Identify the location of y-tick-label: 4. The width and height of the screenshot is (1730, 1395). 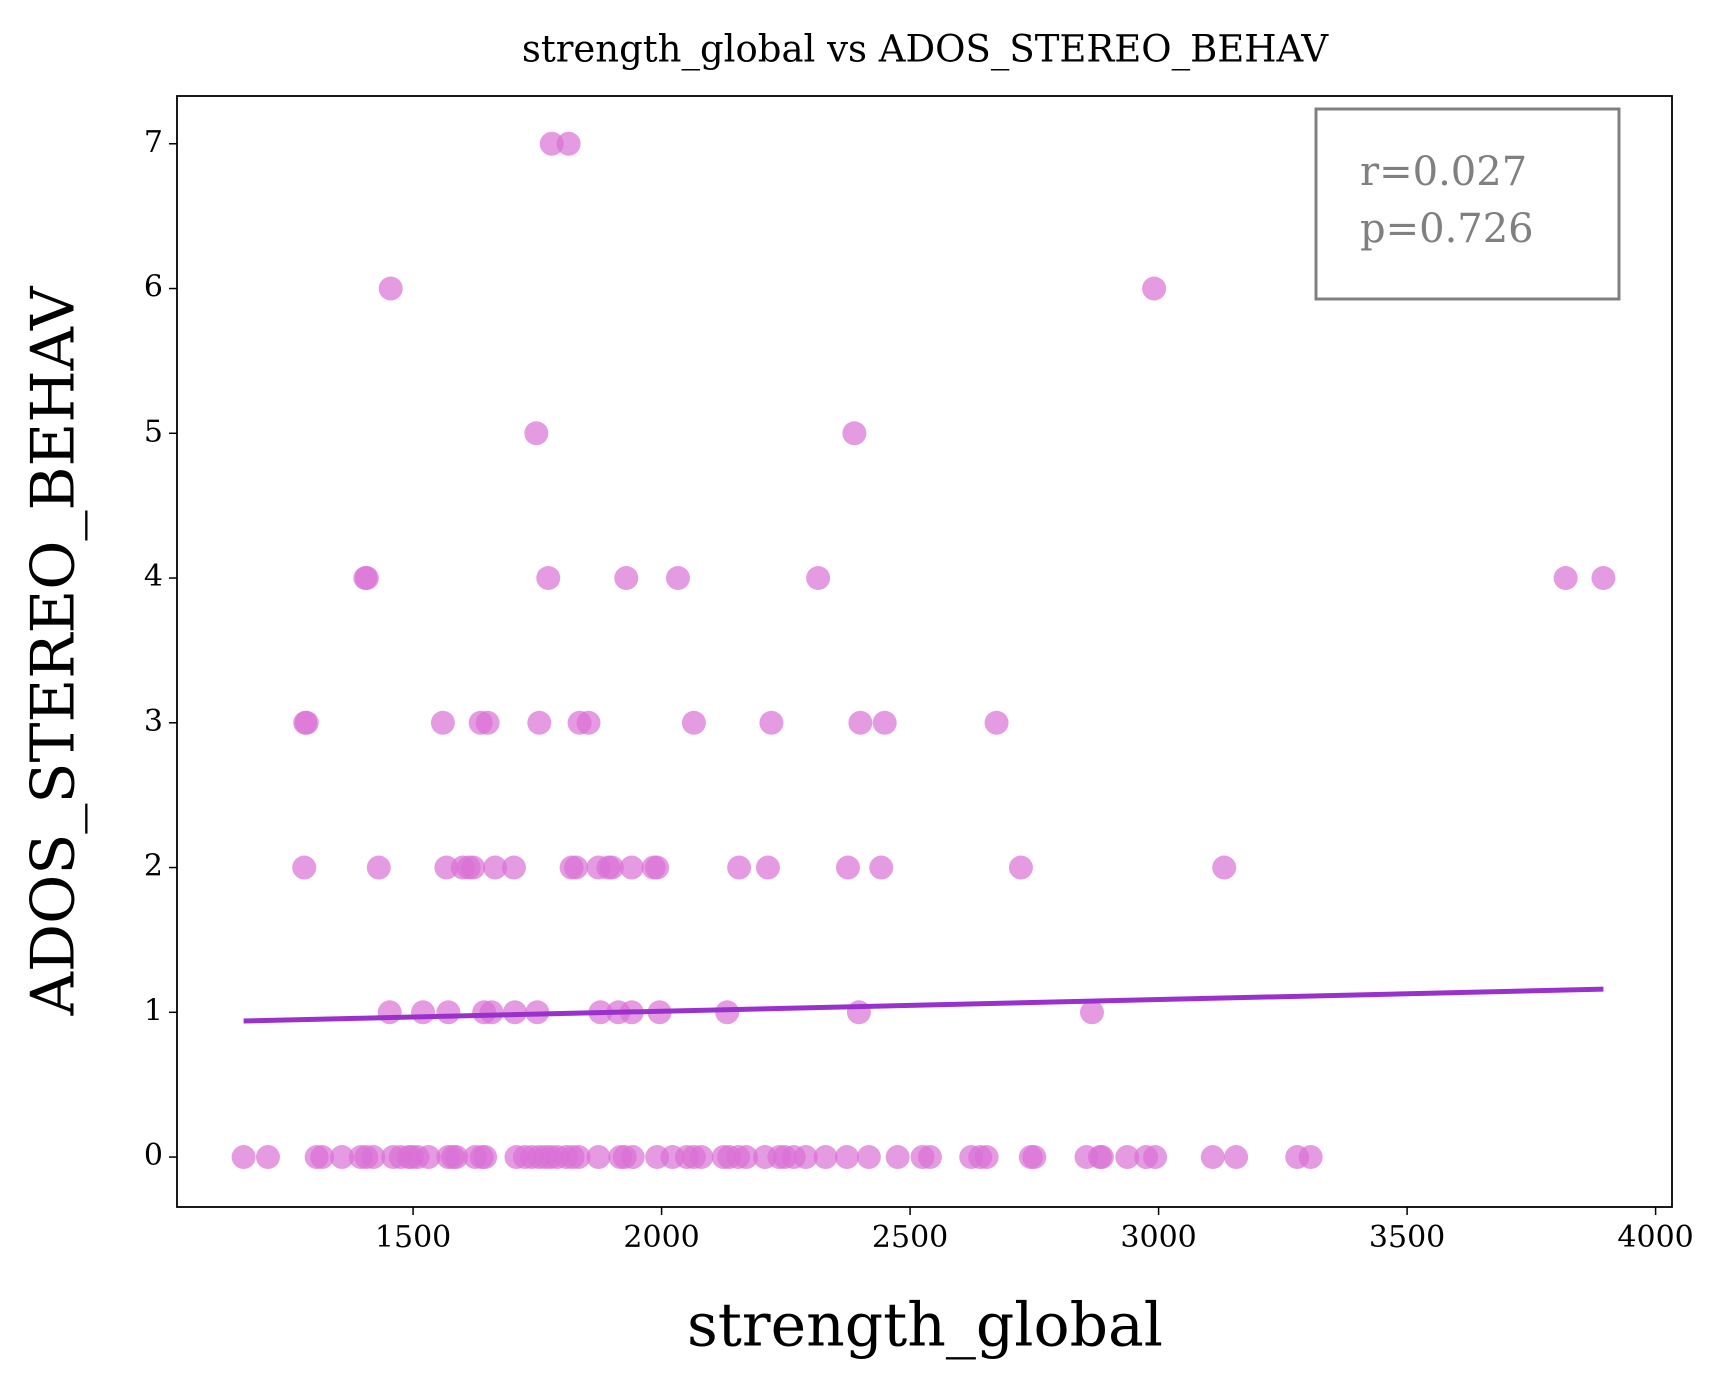
(153, 576).